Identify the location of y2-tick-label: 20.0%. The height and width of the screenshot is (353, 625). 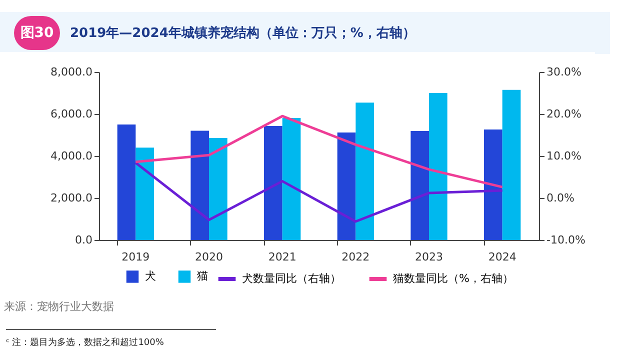
(564, 114).